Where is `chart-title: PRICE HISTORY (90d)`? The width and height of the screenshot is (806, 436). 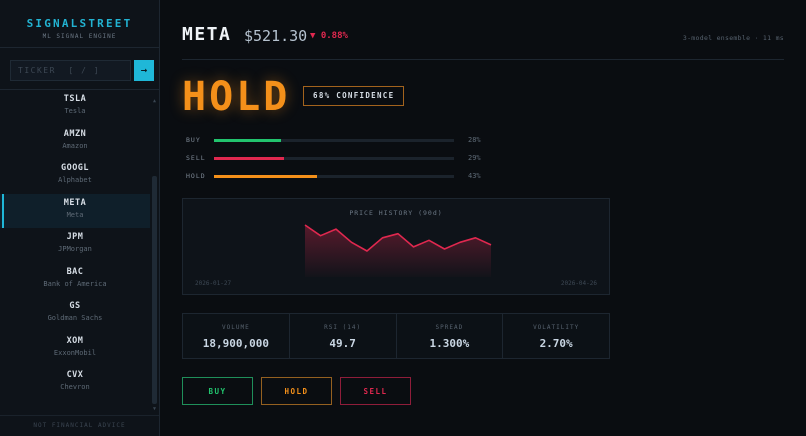 chart-title: PRICE HISTORY (90d) is located at coordinates (396, 213).